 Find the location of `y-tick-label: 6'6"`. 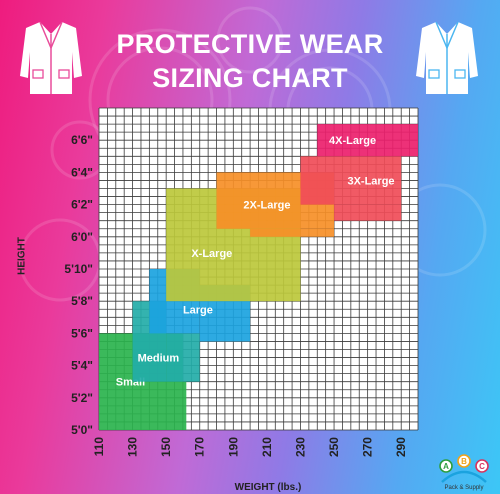

y-tick-label: 6'6" is located at coordinates (82, 140).